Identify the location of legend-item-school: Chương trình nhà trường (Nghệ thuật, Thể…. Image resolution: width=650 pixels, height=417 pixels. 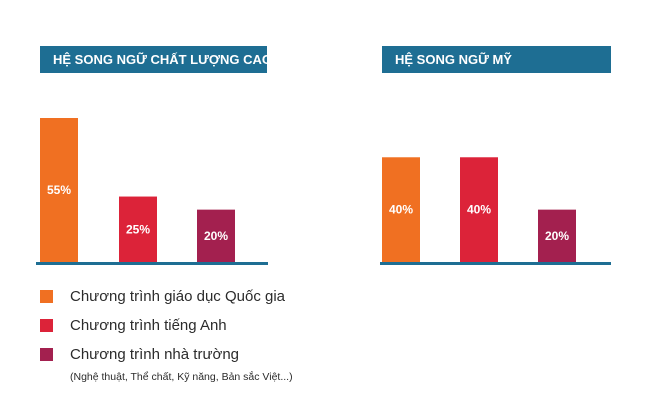
(200, 364).